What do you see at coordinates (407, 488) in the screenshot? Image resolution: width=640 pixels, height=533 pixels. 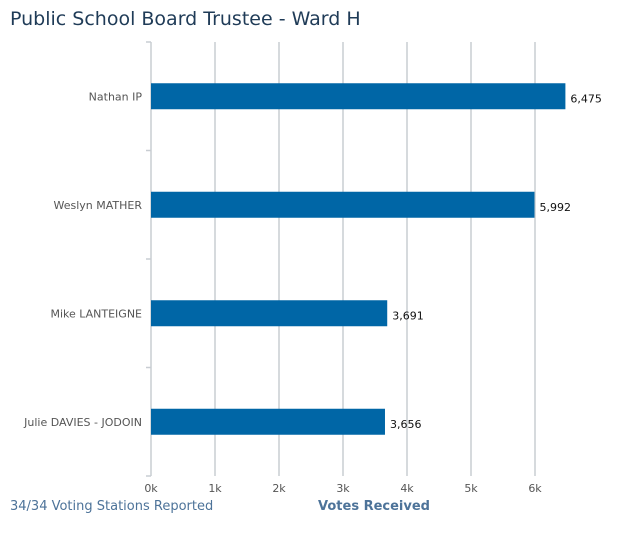 I see `x-tick-label: 4k` at bounding box center [407, 488].